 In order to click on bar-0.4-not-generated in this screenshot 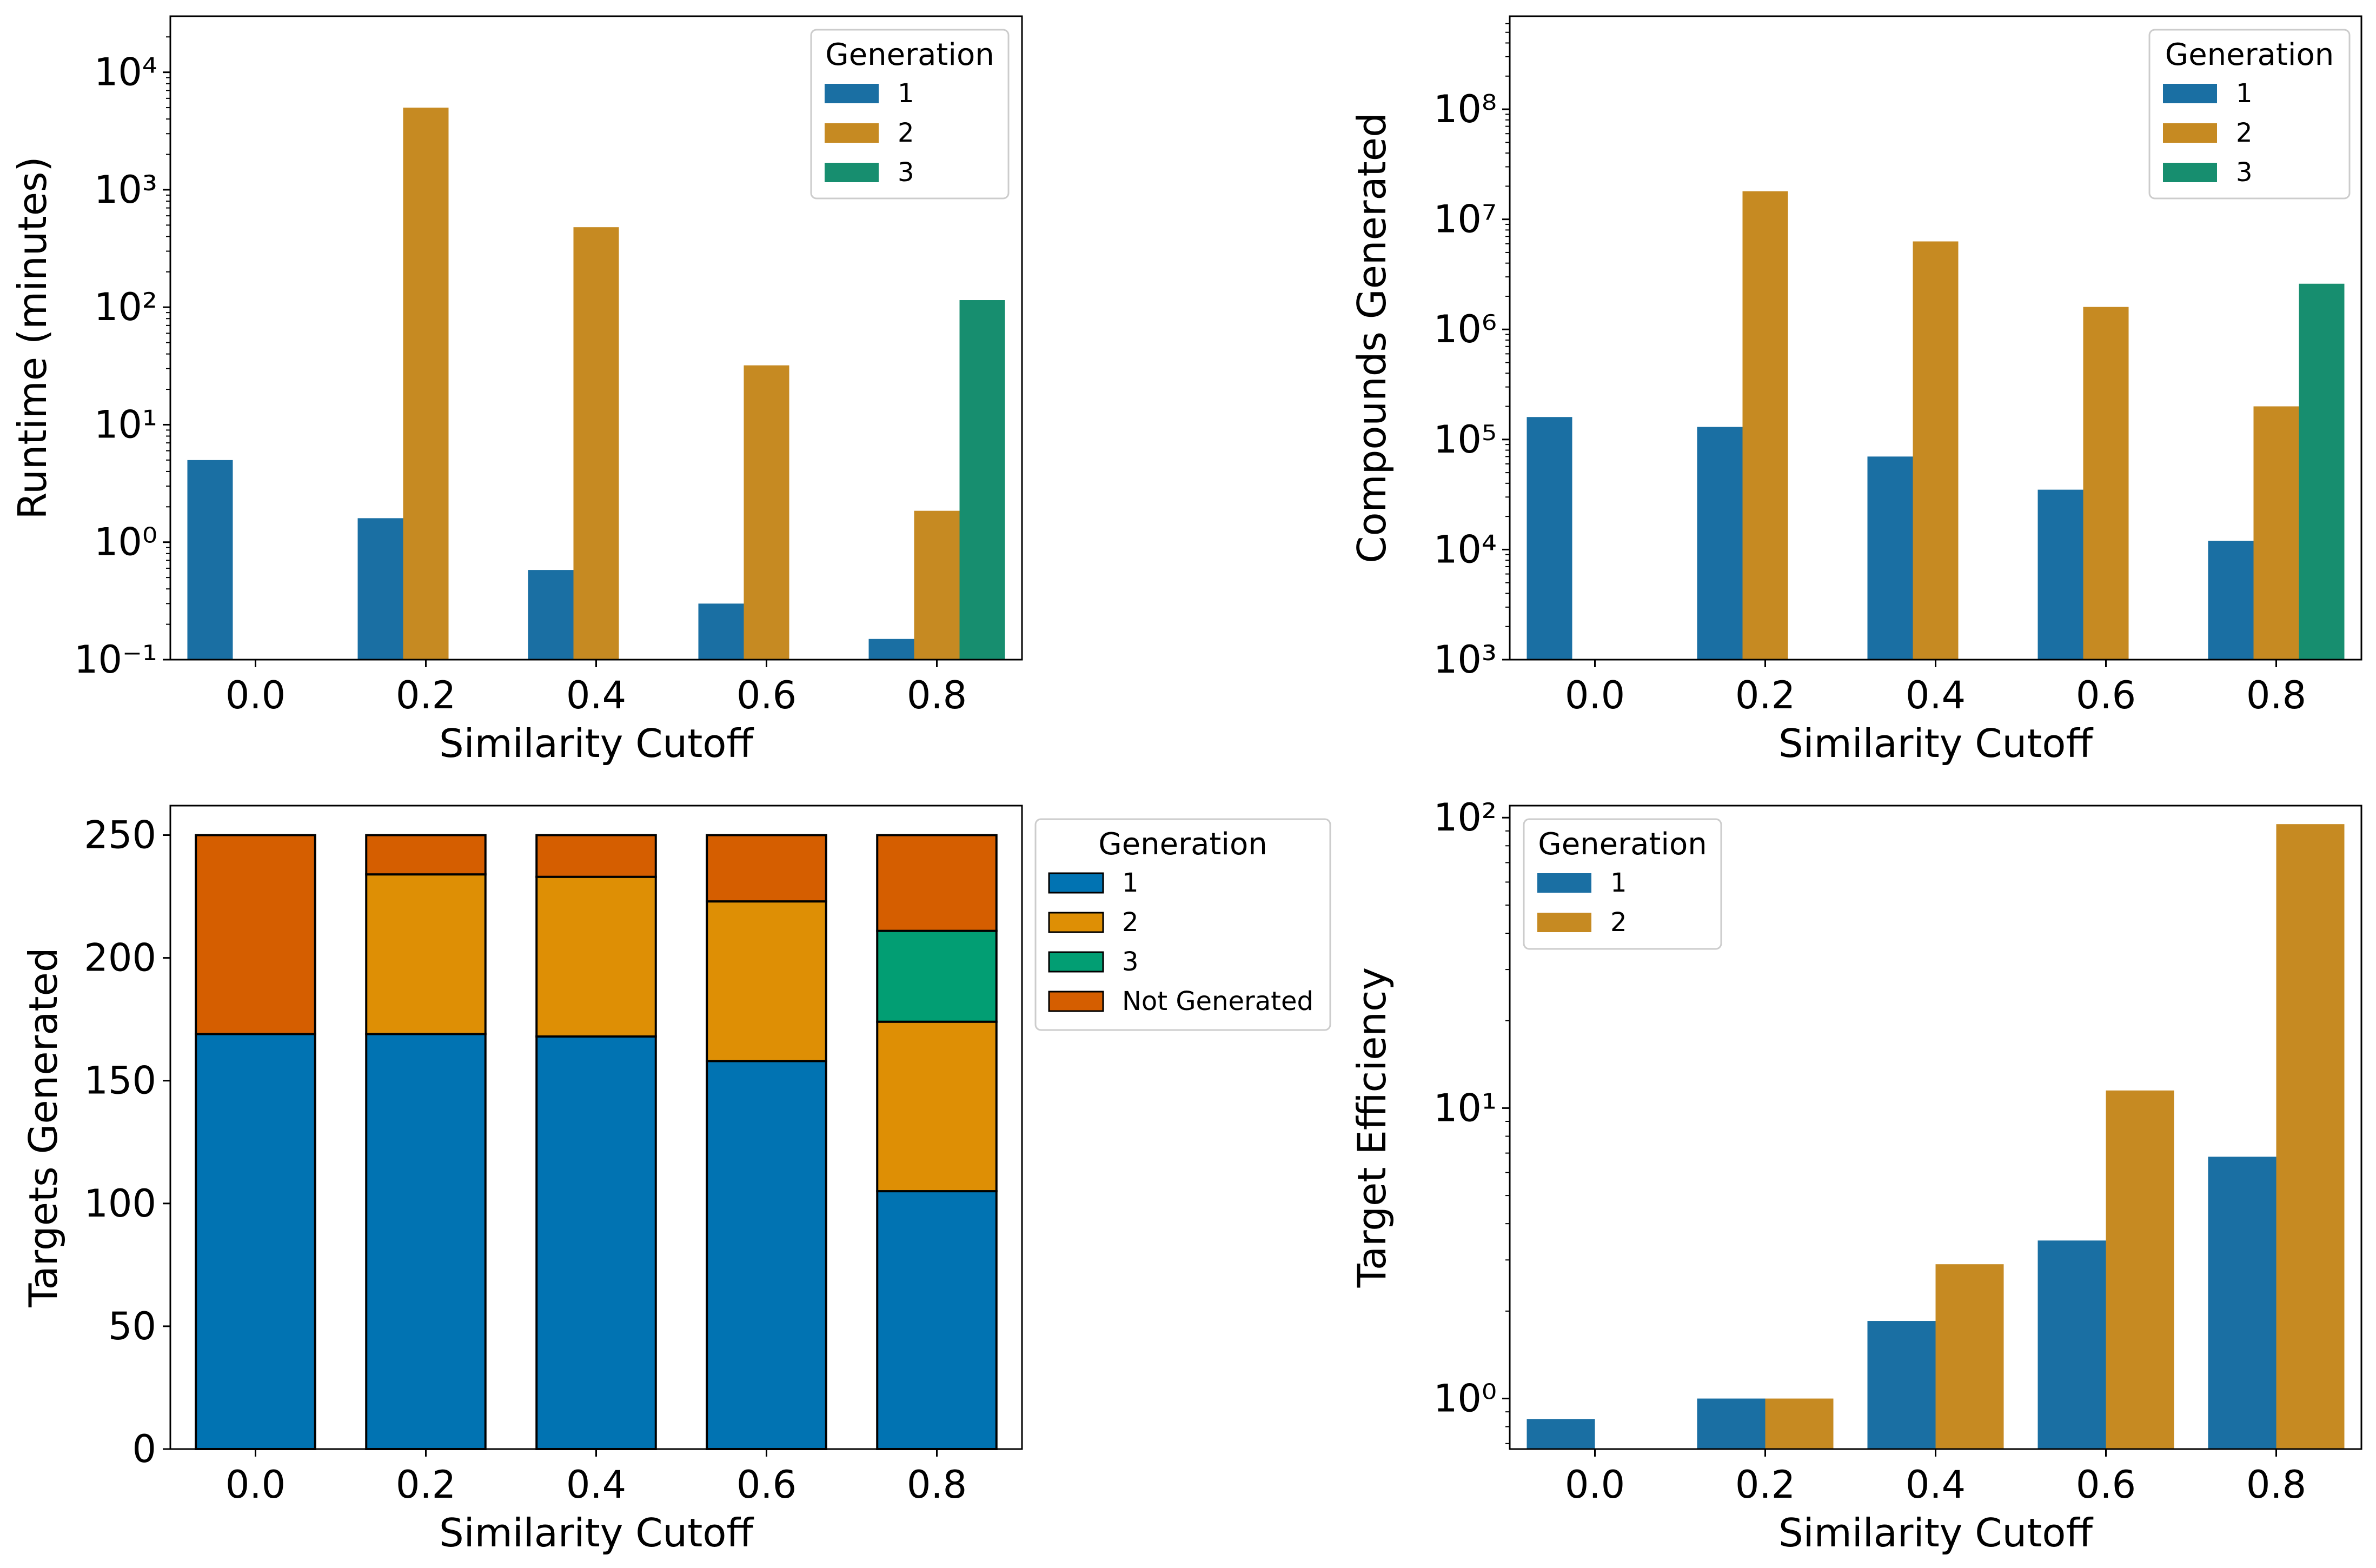, I will do `click(596, 856)`.